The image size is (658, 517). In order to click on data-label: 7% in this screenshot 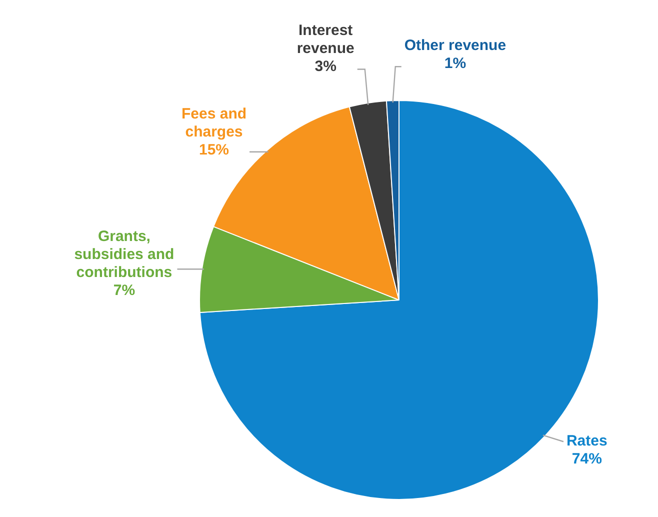, I will do `click(124, 290)`.